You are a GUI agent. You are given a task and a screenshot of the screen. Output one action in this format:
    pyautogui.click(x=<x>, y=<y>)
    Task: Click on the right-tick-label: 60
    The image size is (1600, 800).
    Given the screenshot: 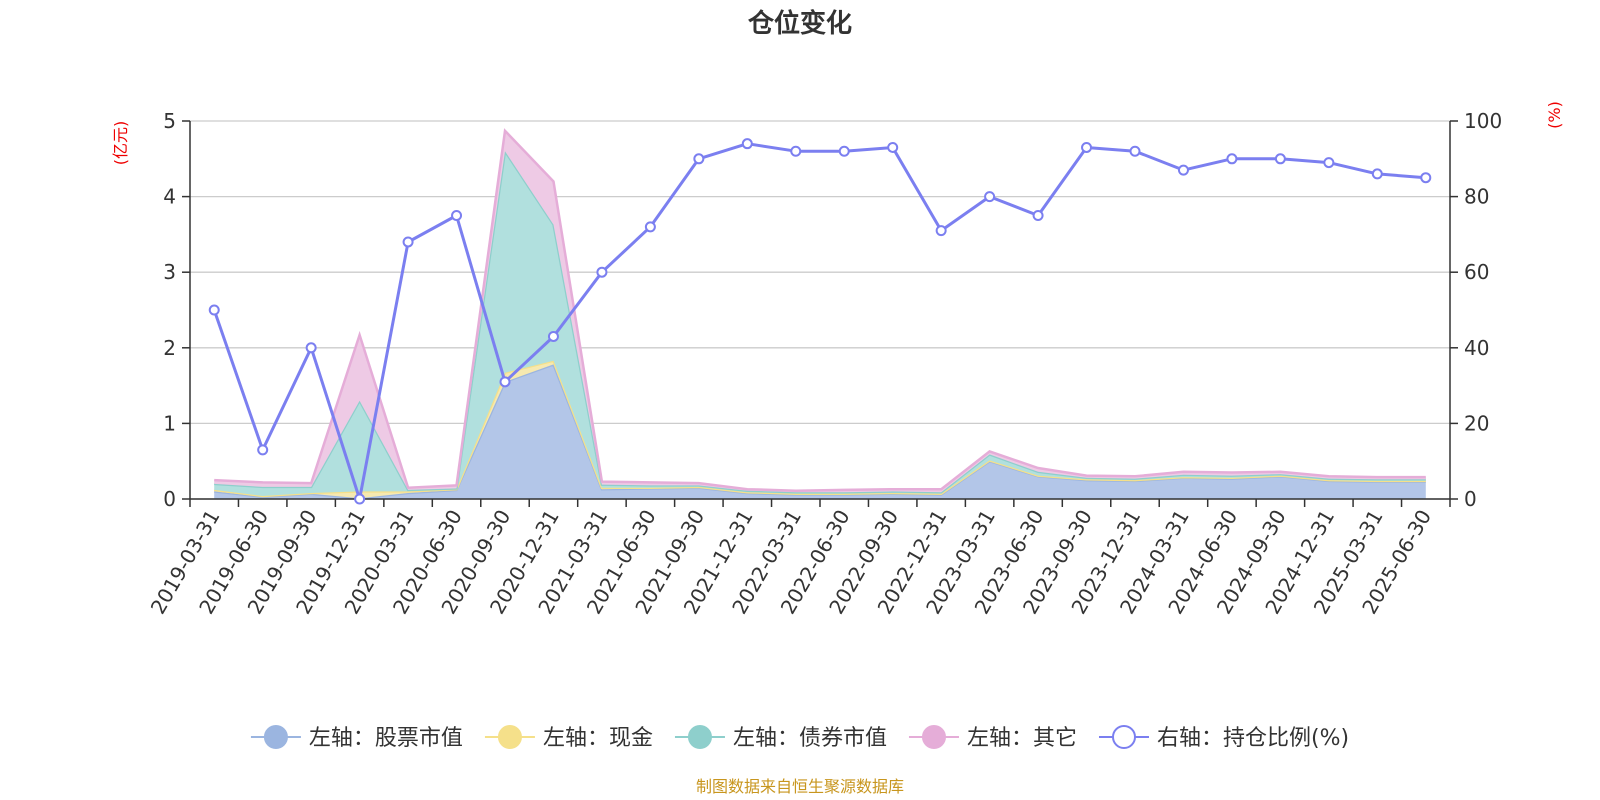 What is the action you would take?
    pyautogui.click(x=1476, y=272)
    